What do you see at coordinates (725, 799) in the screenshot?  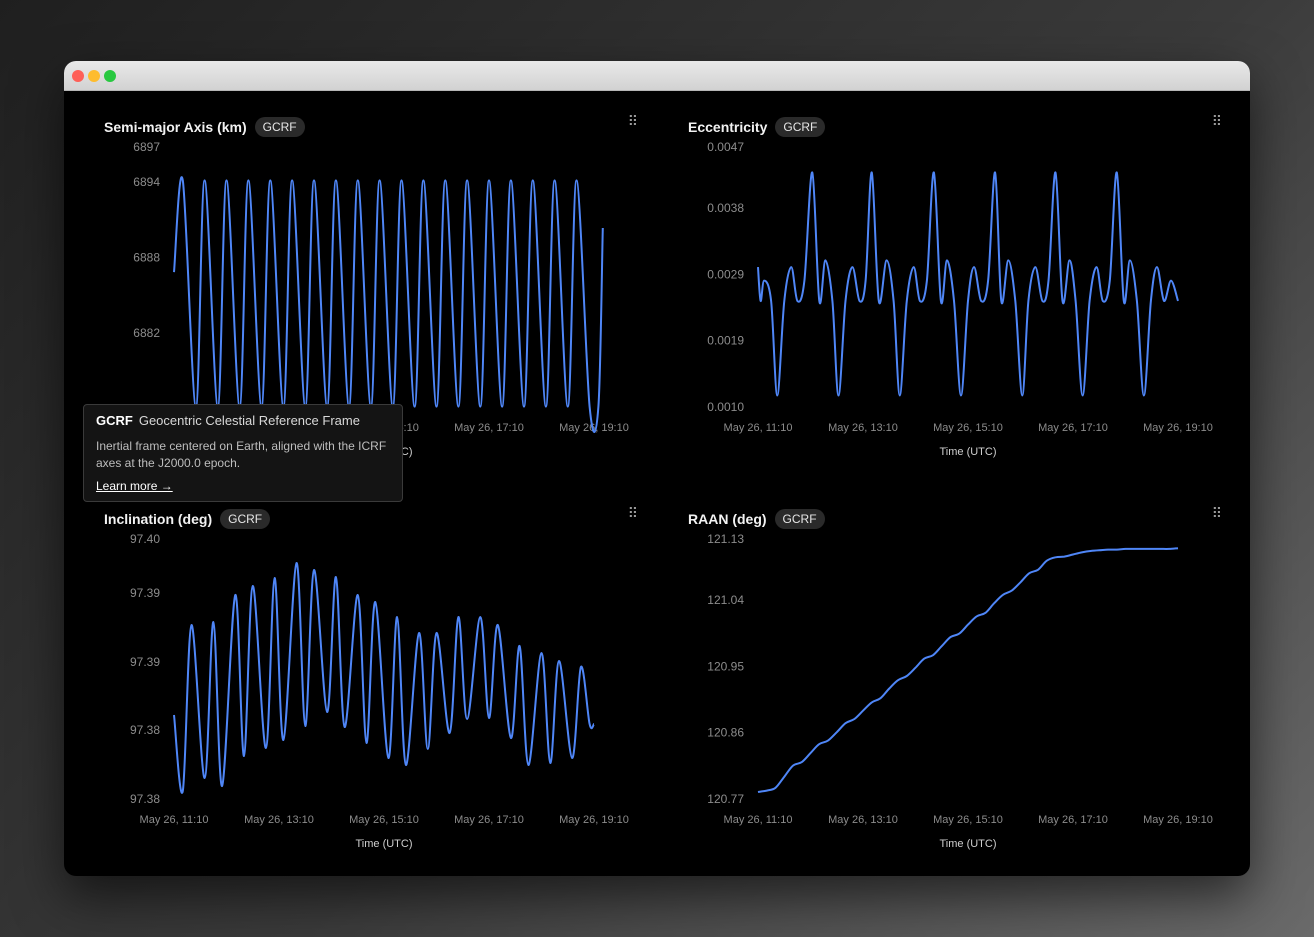 I see `y-tick-label: 120.77` at bounding box center [725, 799].